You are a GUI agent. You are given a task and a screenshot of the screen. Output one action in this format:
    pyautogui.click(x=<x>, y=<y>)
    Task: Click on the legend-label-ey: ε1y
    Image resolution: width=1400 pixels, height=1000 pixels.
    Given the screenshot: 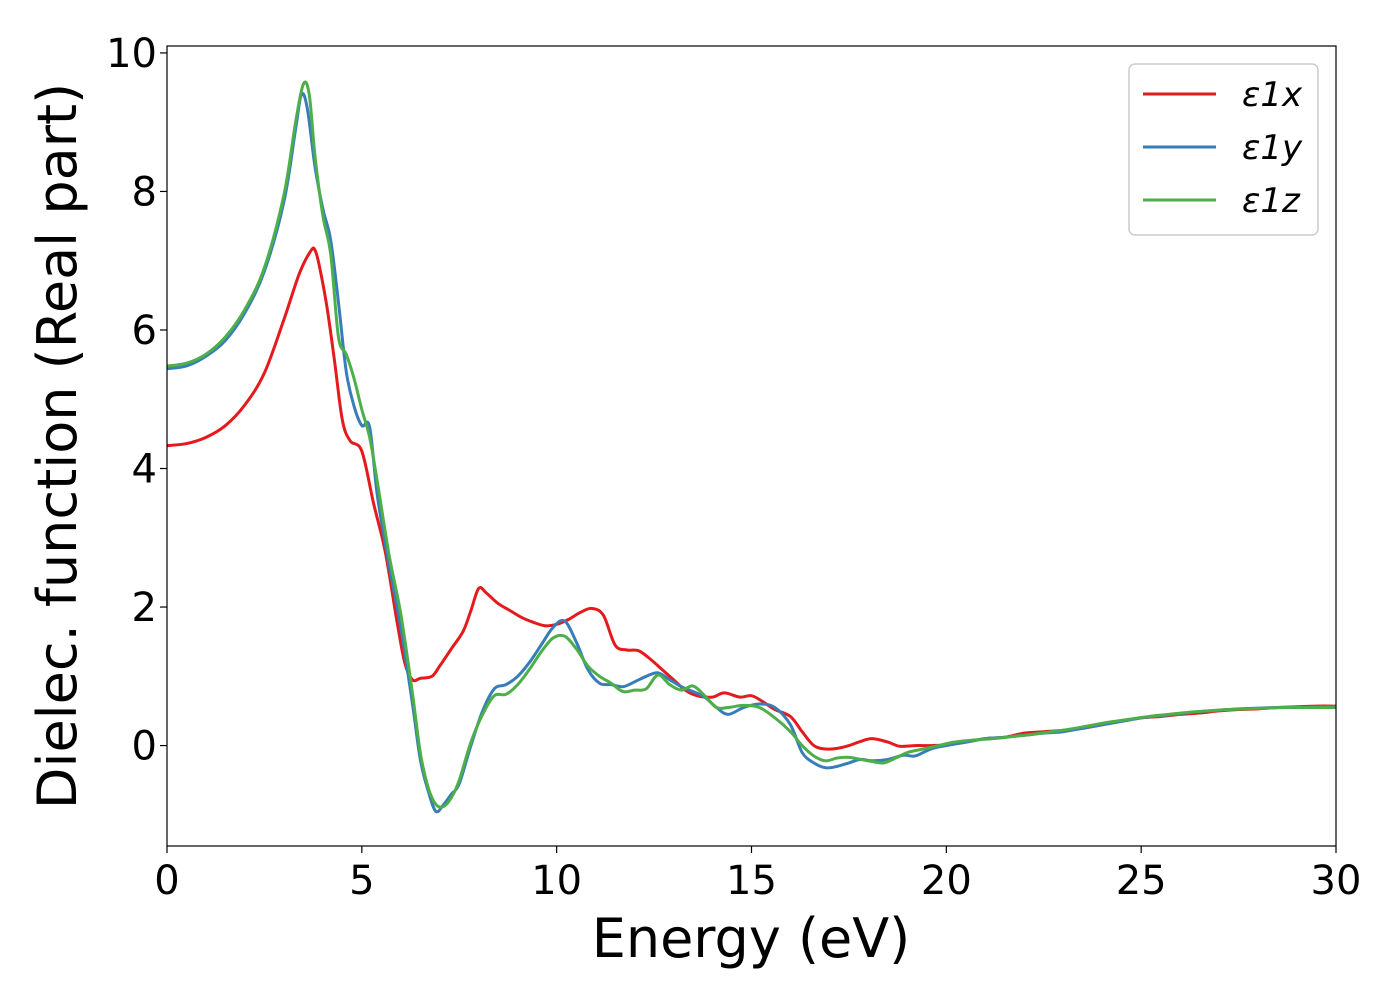 What is the action you would take?
    pyautogui.click(x=1272, y=148)
    